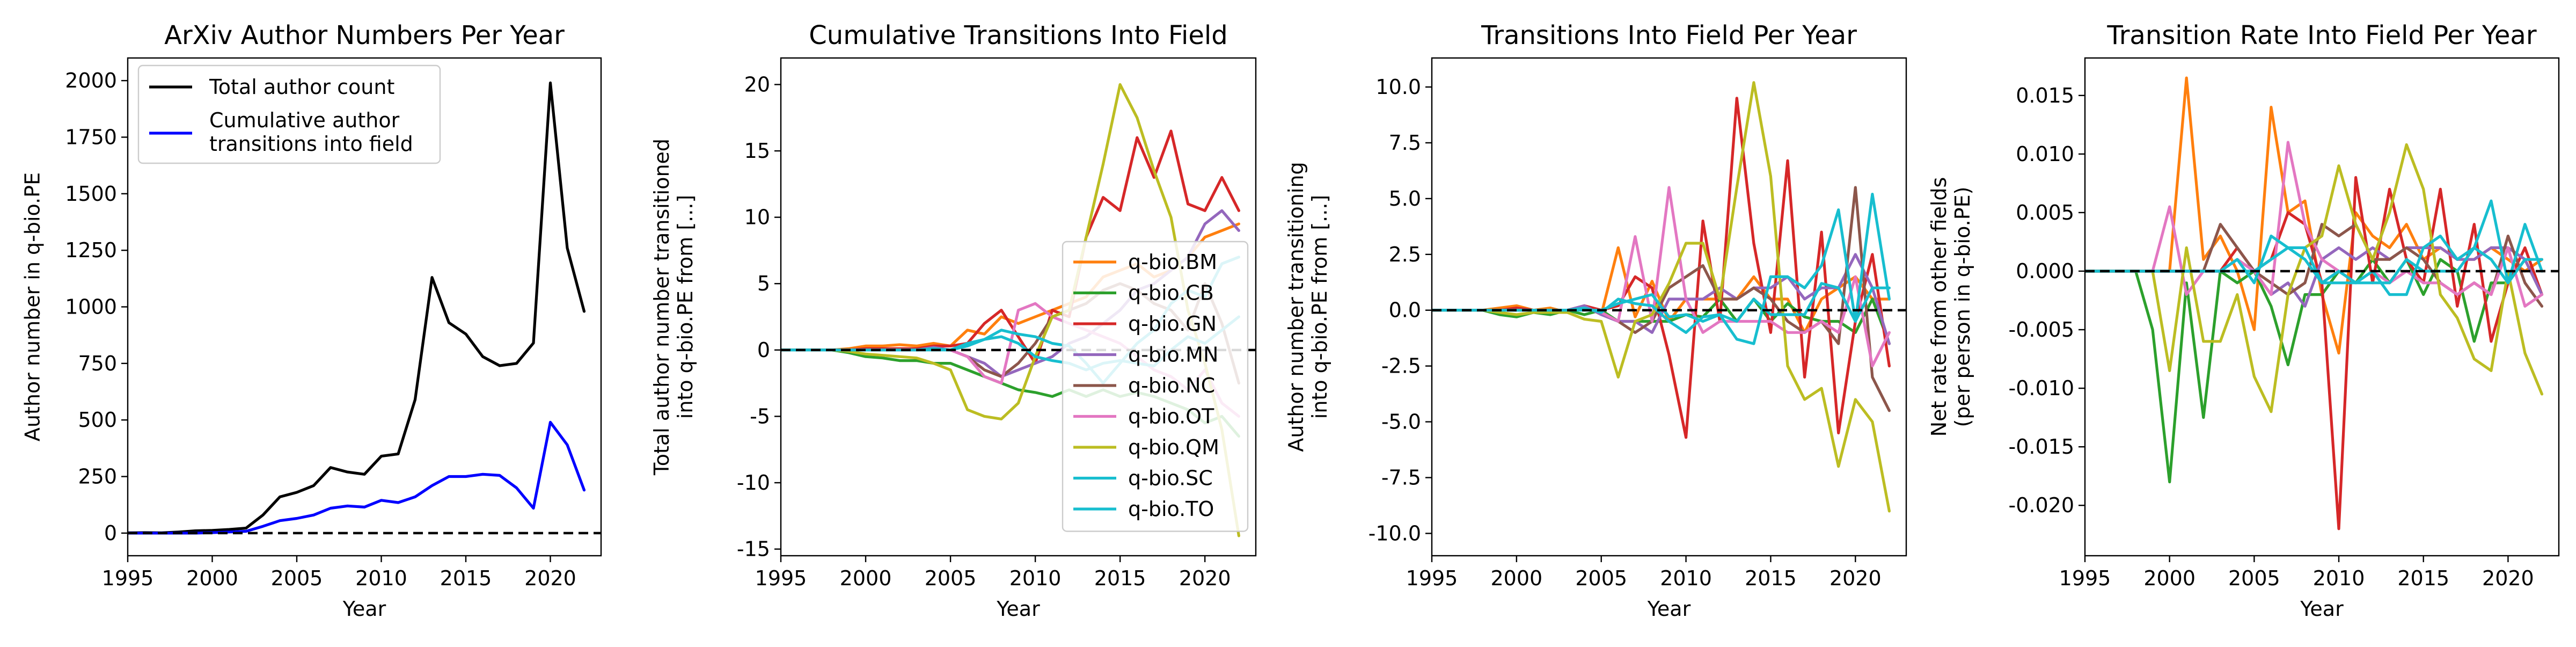  Describe the element at coordinates (757, 217) in the screenshot. I see `y-tick-label: 10` at that location.